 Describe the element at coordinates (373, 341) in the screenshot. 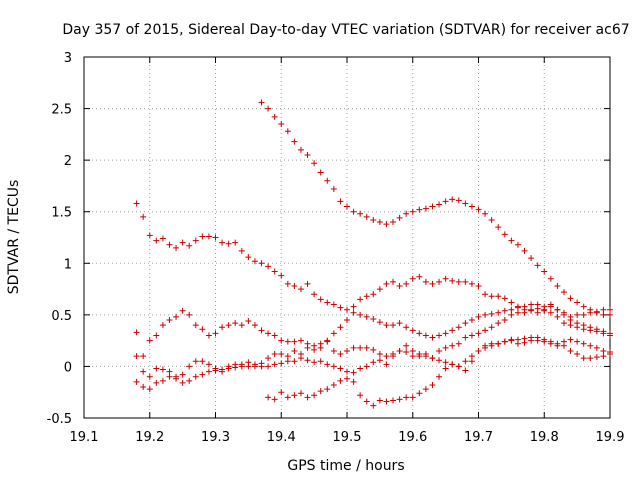

I see `series-track-d` at that location.